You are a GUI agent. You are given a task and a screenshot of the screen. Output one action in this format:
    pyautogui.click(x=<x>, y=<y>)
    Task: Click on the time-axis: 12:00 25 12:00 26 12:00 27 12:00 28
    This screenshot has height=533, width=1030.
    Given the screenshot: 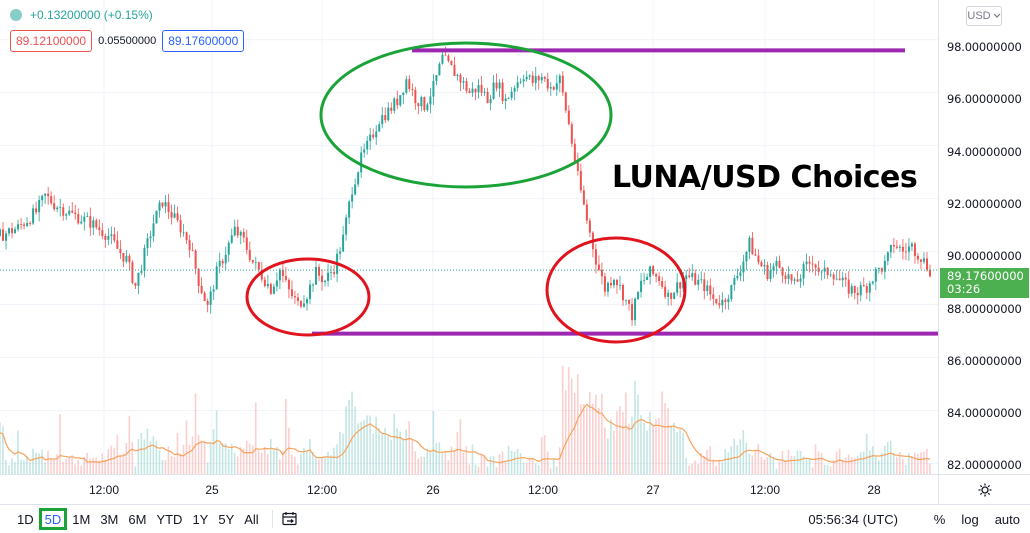 What is the action you would take?
    pyautogui.click(x=469, y=489)
    